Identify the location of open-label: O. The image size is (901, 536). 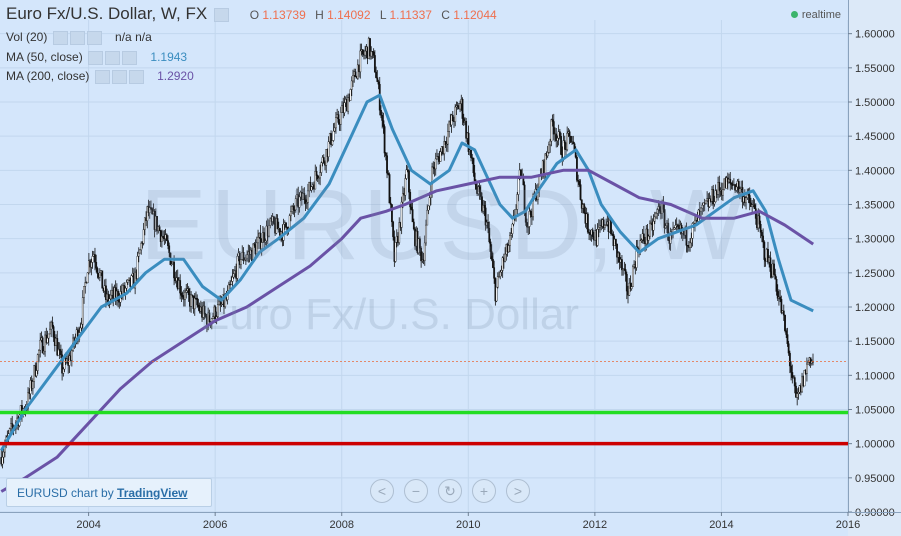
(254, 15).